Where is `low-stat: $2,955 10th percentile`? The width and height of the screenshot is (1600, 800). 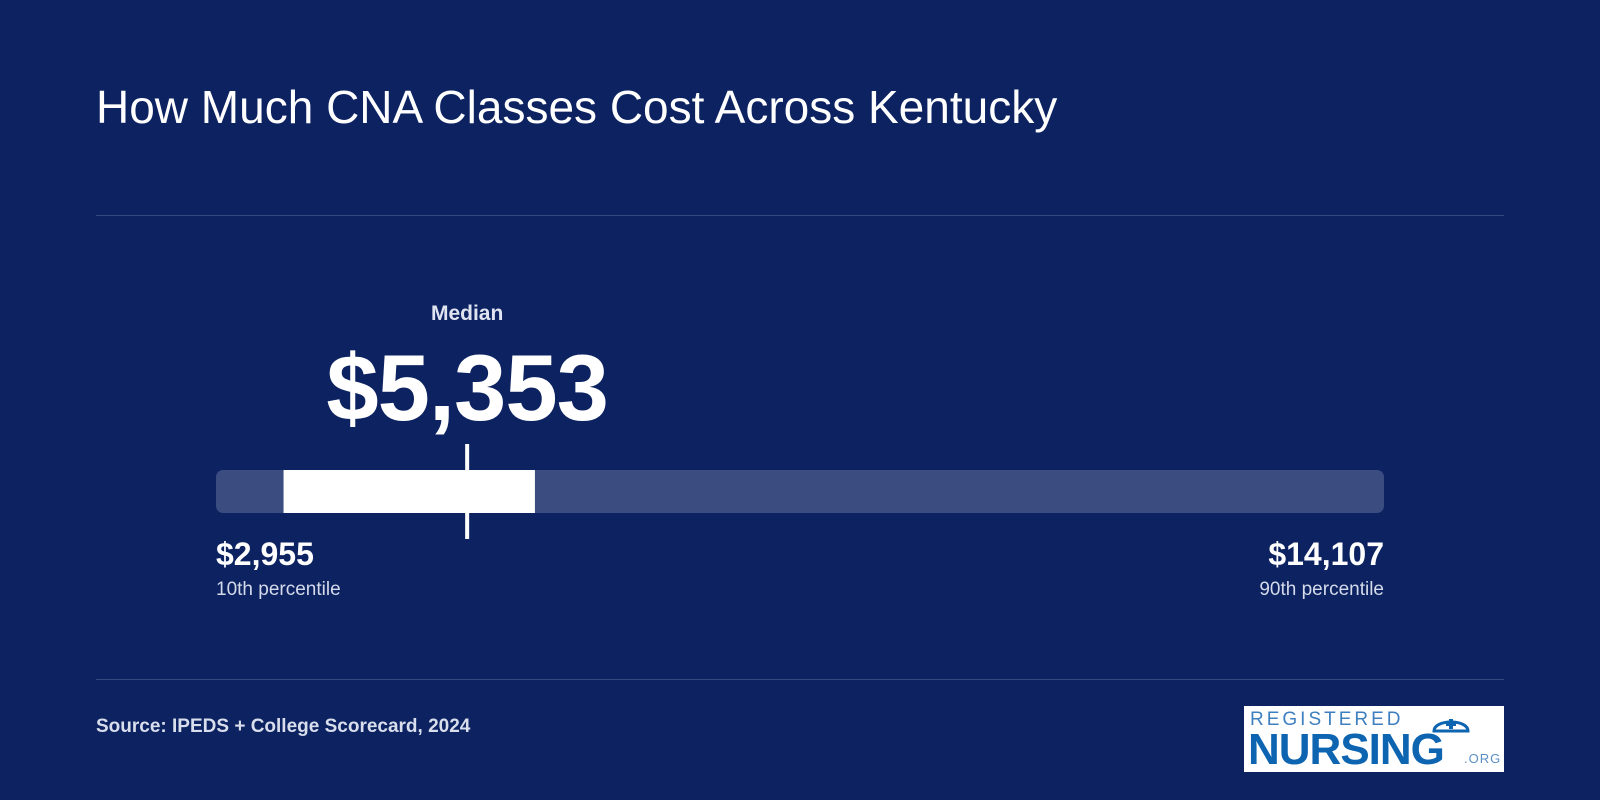
low-stat: $2,955 10th percentile is located at coordinates (278, 569).